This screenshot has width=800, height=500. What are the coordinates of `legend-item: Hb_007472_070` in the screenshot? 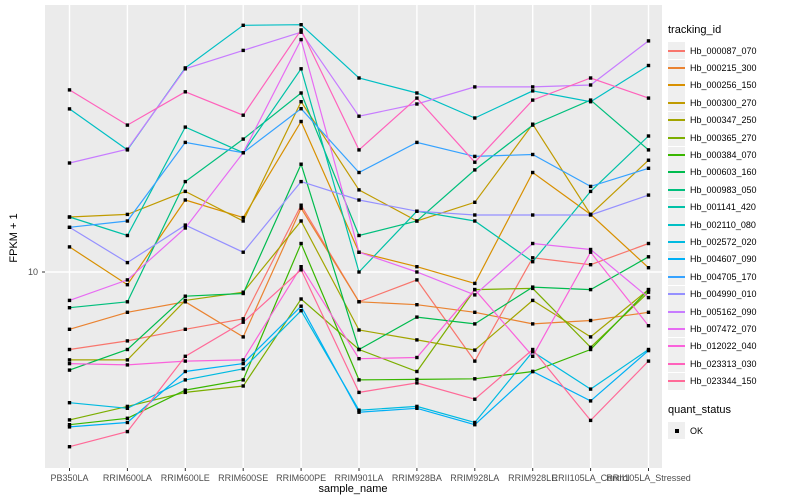 It's located at (733, 329).